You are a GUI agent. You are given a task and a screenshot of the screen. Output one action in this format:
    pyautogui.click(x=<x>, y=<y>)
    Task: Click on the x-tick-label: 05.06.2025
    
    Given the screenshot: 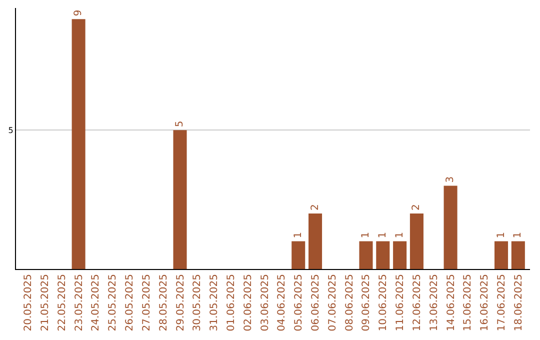 What is the action you would take?
    pyautogui.click(x=299, y=303)
    